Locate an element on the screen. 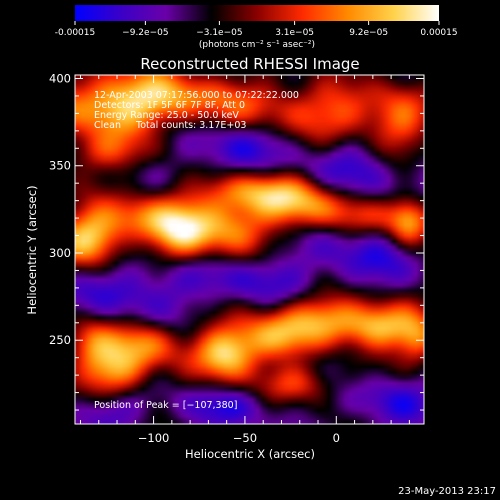 This screenshot has height=500, width=500. colorbar-tick-label: −3.1e−05 is located at coordinates (219, 33).